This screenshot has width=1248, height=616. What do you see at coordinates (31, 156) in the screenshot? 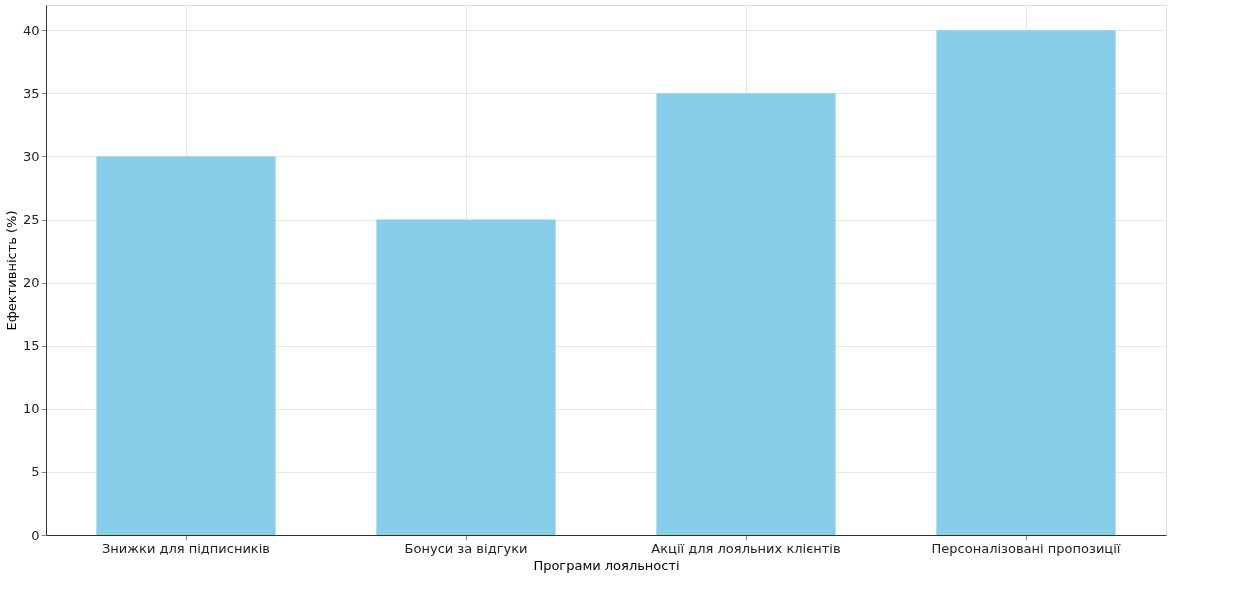
I see `y-tick-label: 30` at bounding box center [31, 156].